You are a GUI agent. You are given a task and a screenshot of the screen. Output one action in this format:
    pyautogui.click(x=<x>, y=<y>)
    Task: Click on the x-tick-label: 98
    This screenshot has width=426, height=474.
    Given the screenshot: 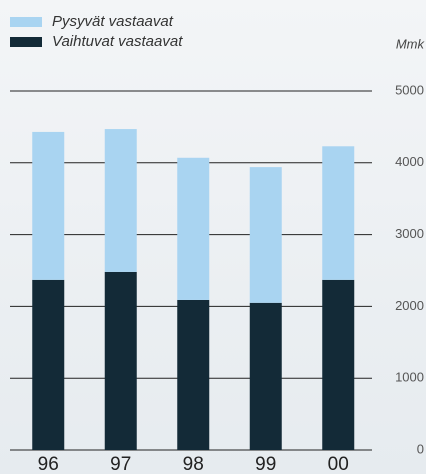 What is the action you would take?
    pyautogui.click(x=193, y=464)
    